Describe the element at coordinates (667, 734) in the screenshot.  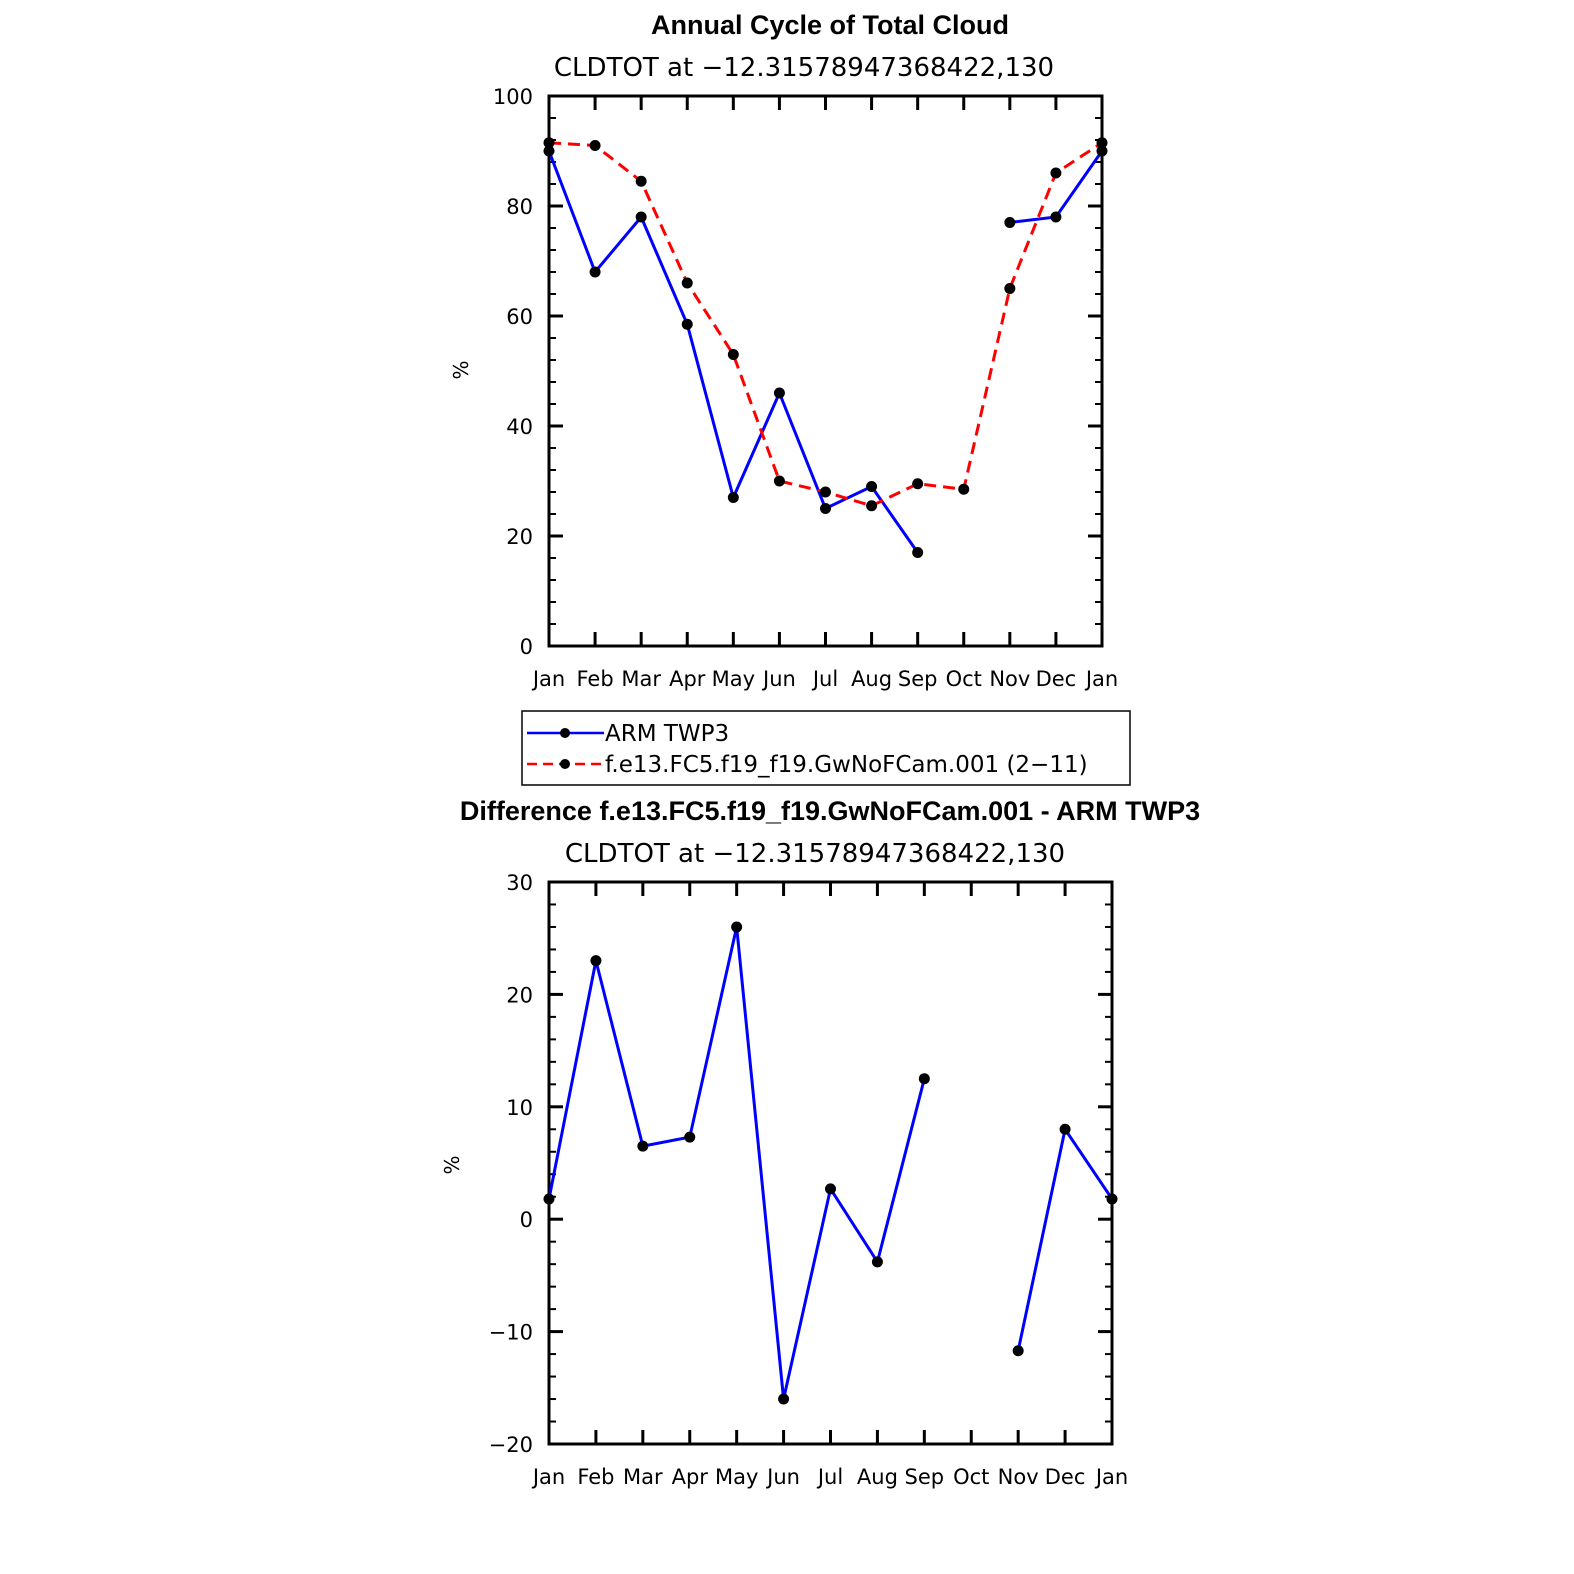
I see `legend-label-arm: ARM TWP3` at that location.